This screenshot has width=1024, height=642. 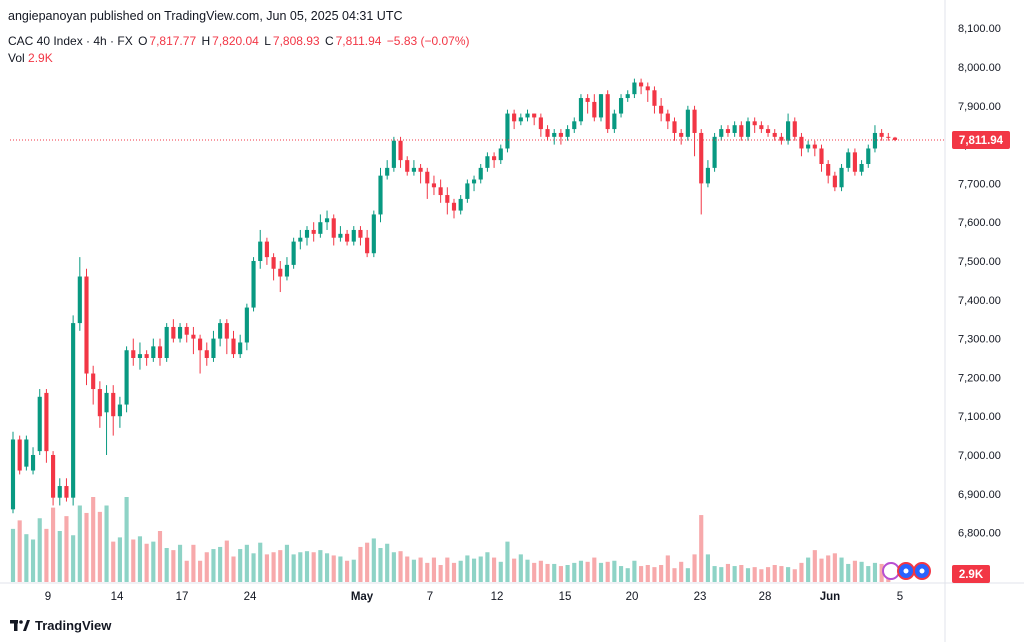 I want to click on last-price-label: 7,811.94, so click(x=981, y=141).